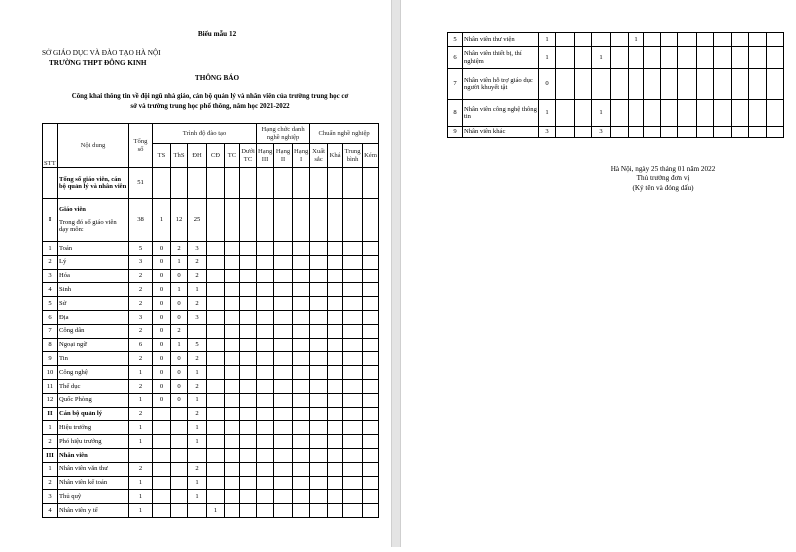 Image resolution: width=796 pixels, height=552 pixels. Describe the element at coordinates (81, 414) in the screenshot. I see `row-content-label: Cán bộ quản lý` at that location.